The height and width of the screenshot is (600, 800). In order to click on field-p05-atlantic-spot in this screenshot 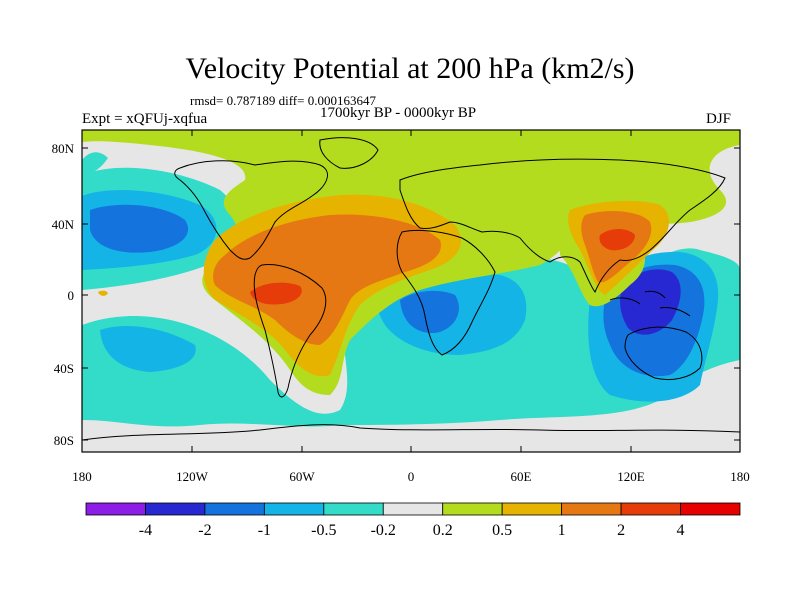, I will do `click(103, 293)`.